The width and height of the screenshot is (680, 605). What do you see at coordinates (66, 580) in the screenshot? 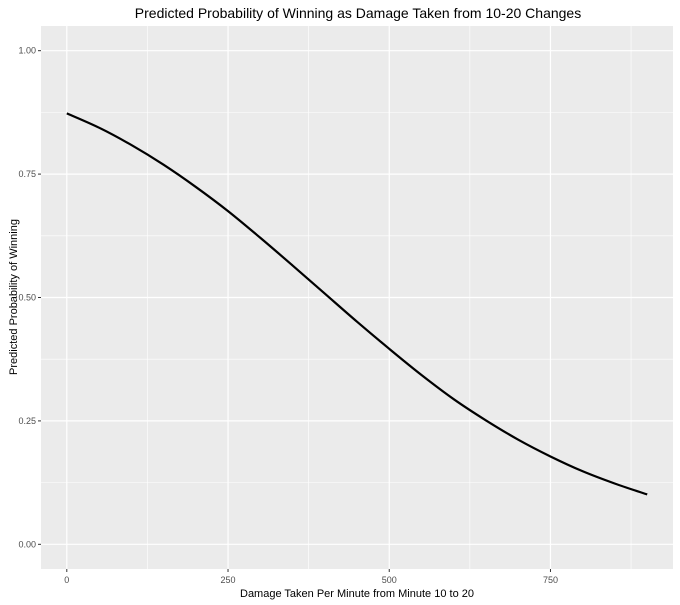
I see `x-tick-label: 0` at bounding box center [66, 580].